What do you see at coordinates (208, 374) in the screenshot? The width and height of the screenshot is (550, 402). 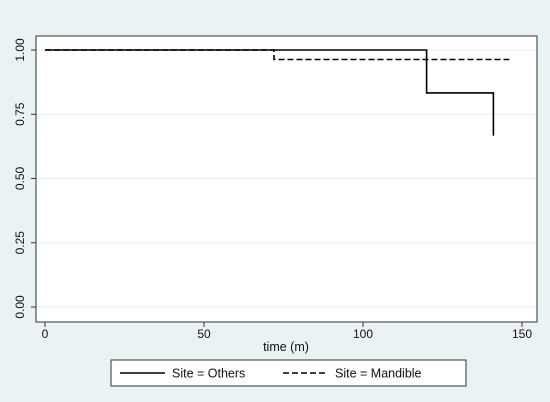 I see `legend-label-others: Site = Others` at bounding box center [208, 374].